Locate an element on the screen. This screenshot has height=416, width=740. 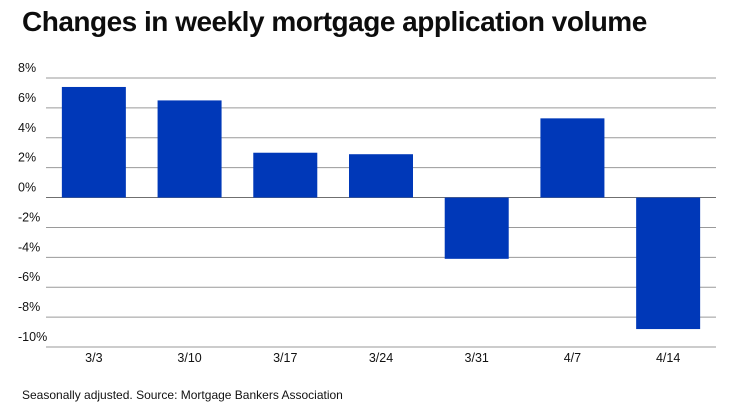
bar-4/14 is located at coordinates (668, 263).